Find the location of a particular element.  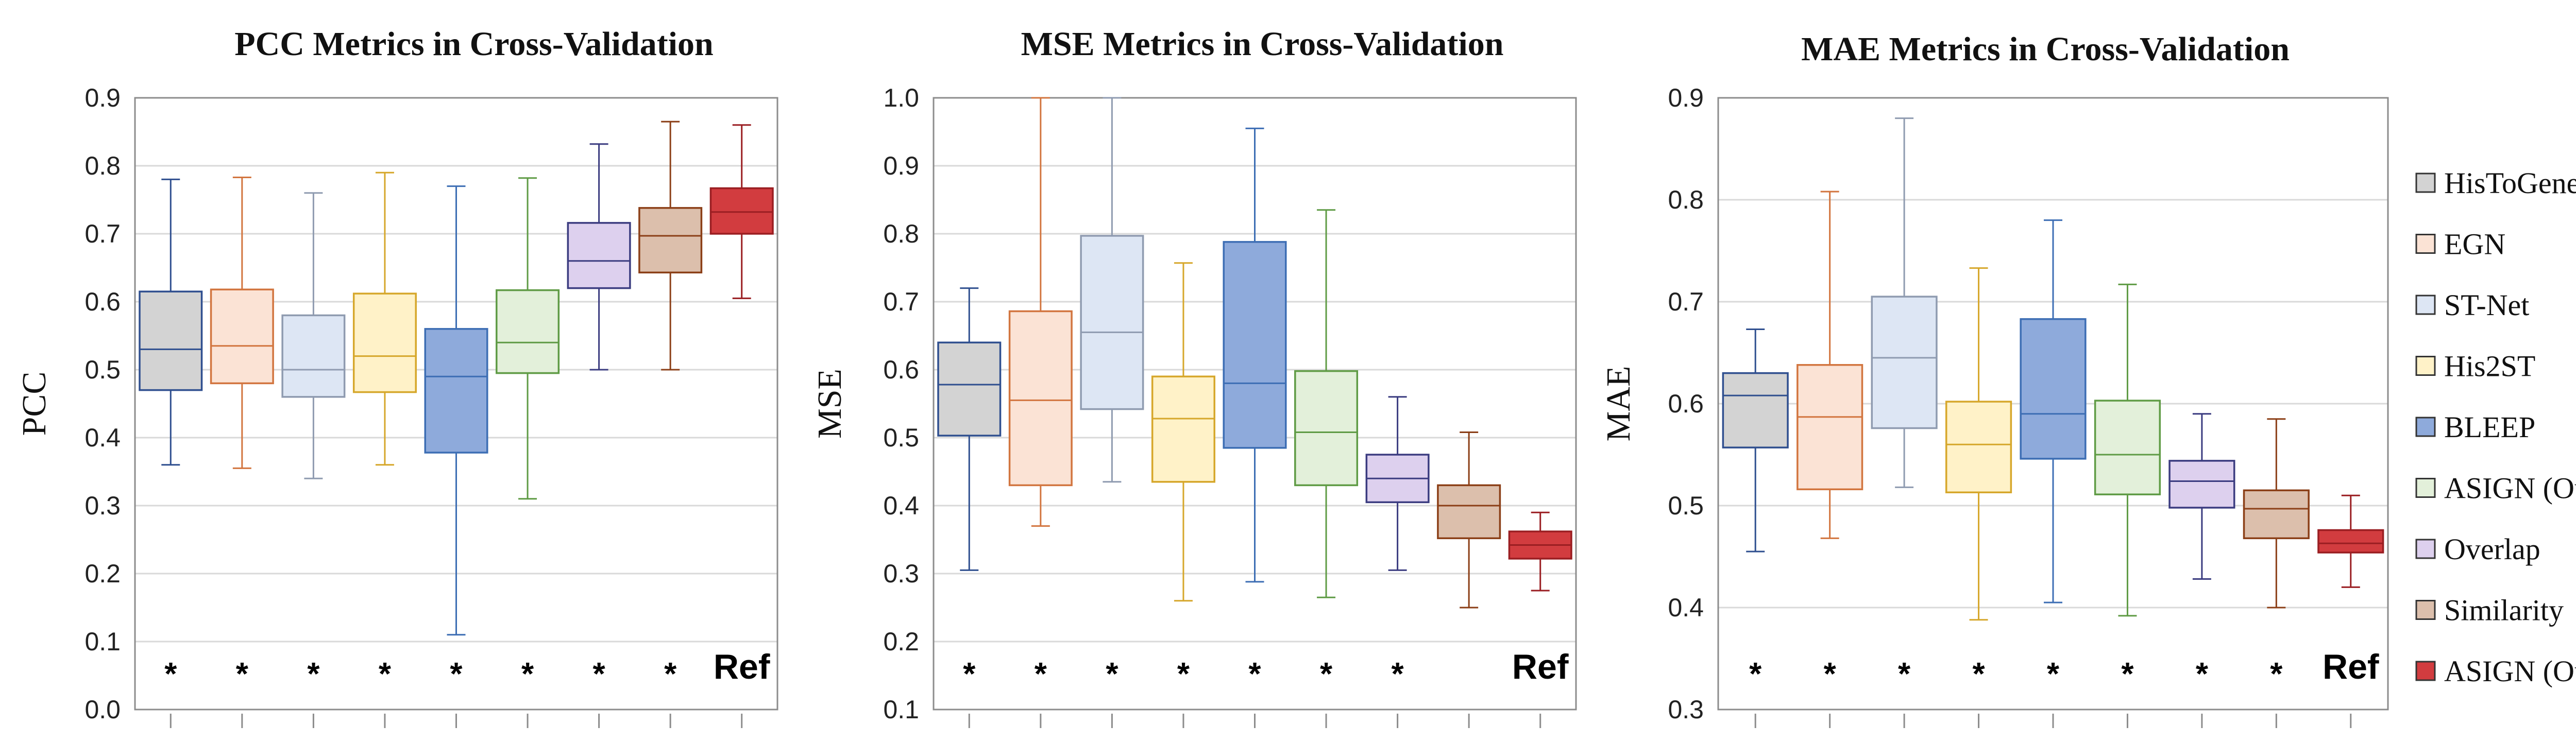

legend-label: ASIGN (Ours 2D) is located at coordinates (2510, 489).